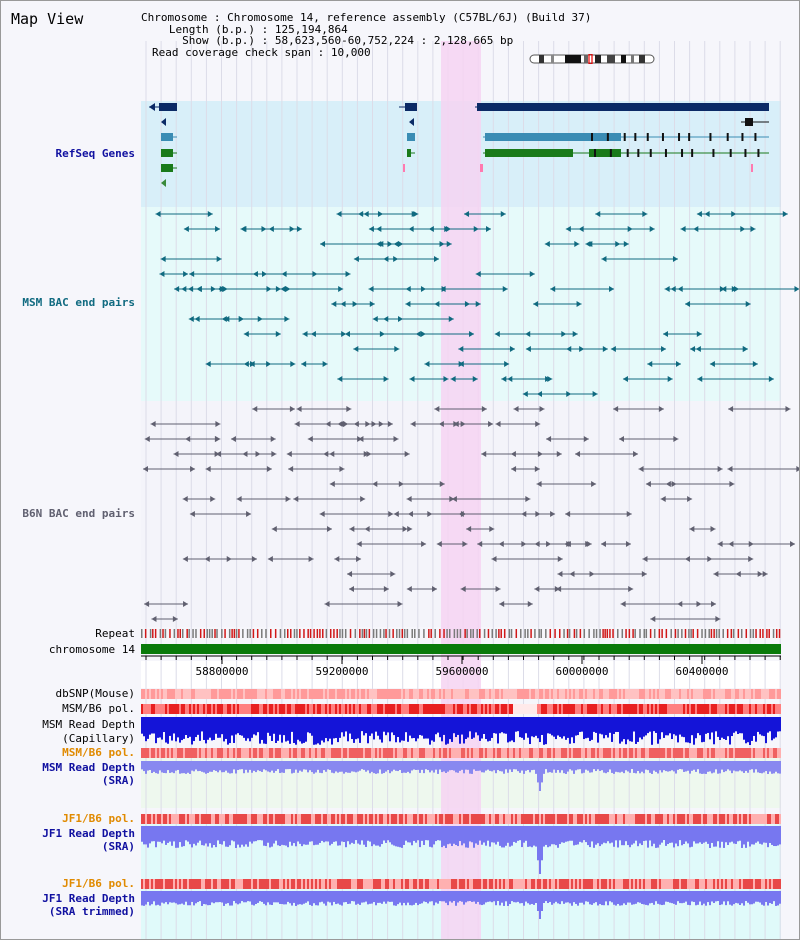 The image size is (800, 940). I want to click on chromosome-ideogram, so click(592, 59).